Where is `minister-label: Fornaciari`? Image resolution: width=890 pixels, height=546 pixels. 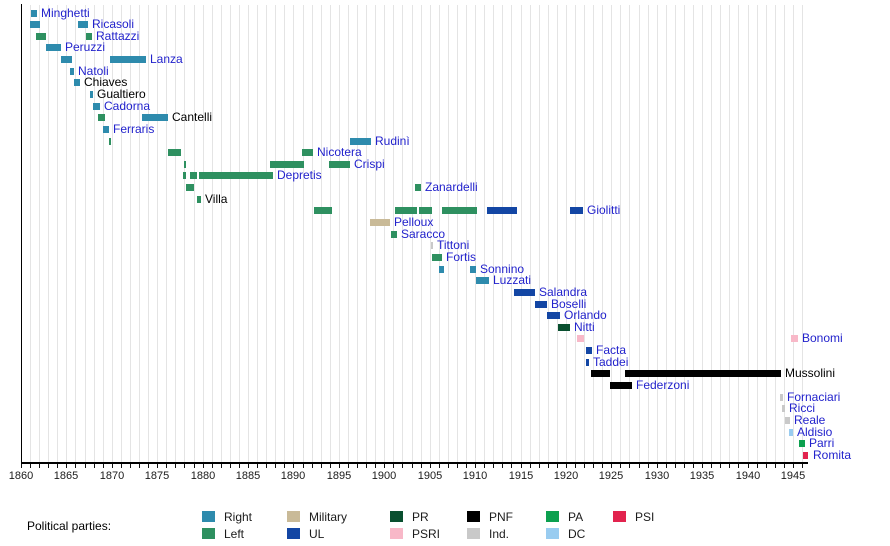
minister-label: Fornaciari is located at coordinates (814, 397).